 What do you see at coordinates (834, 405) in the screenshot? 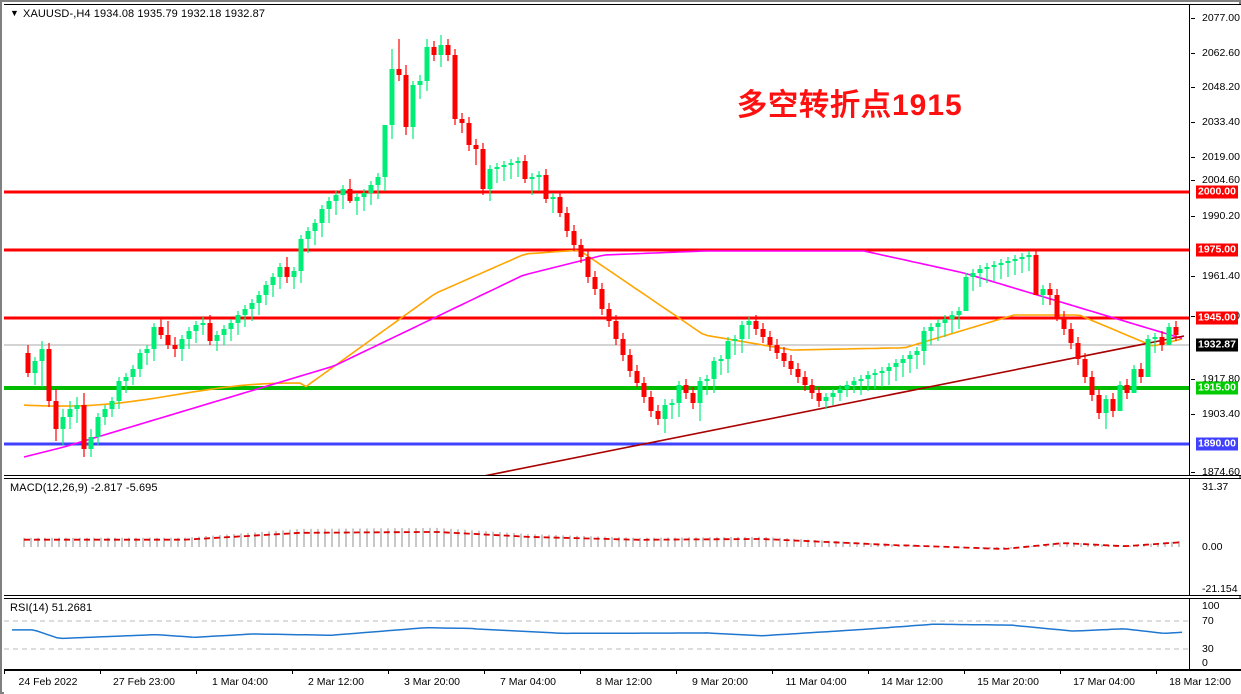
I see `trendline` at bounding box center [834, 405].